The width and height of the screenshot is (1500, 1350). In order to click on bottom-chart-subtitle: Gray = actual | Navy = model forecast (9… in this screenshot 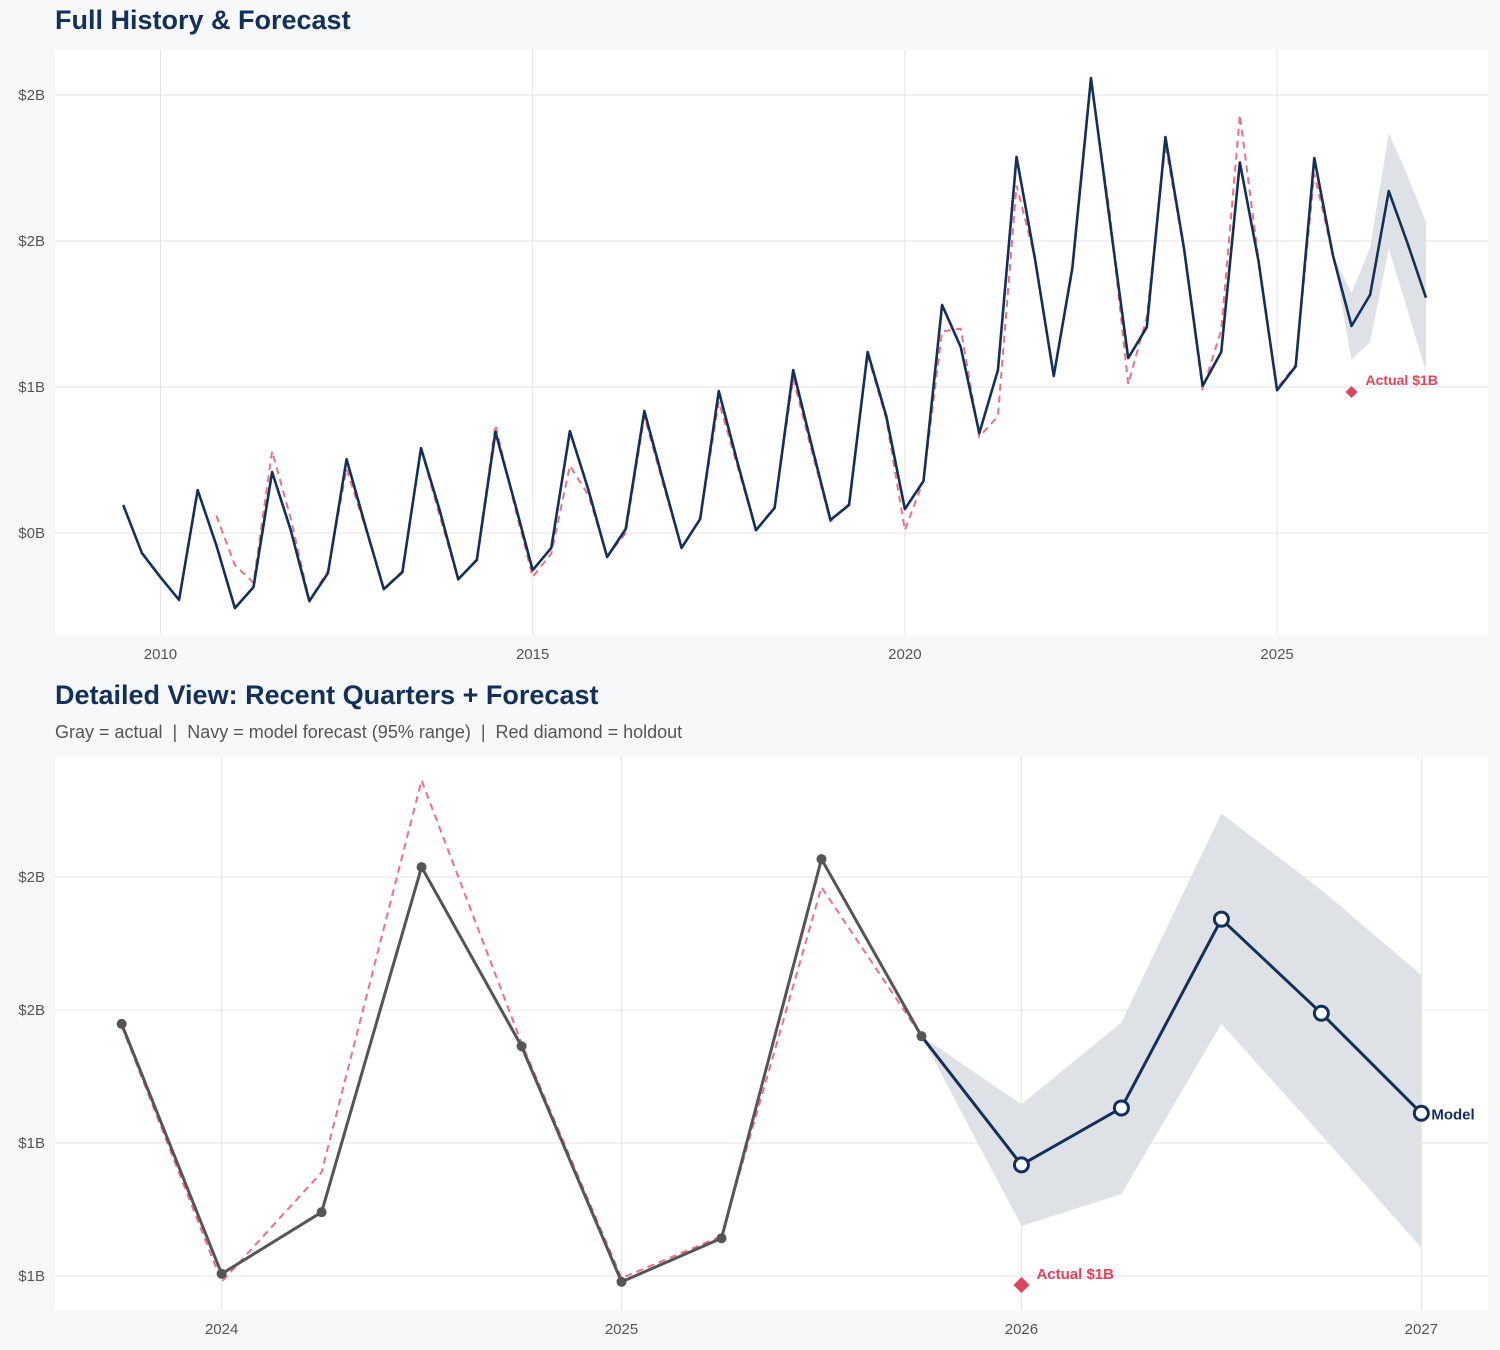, I will do `click(369, 732)`.